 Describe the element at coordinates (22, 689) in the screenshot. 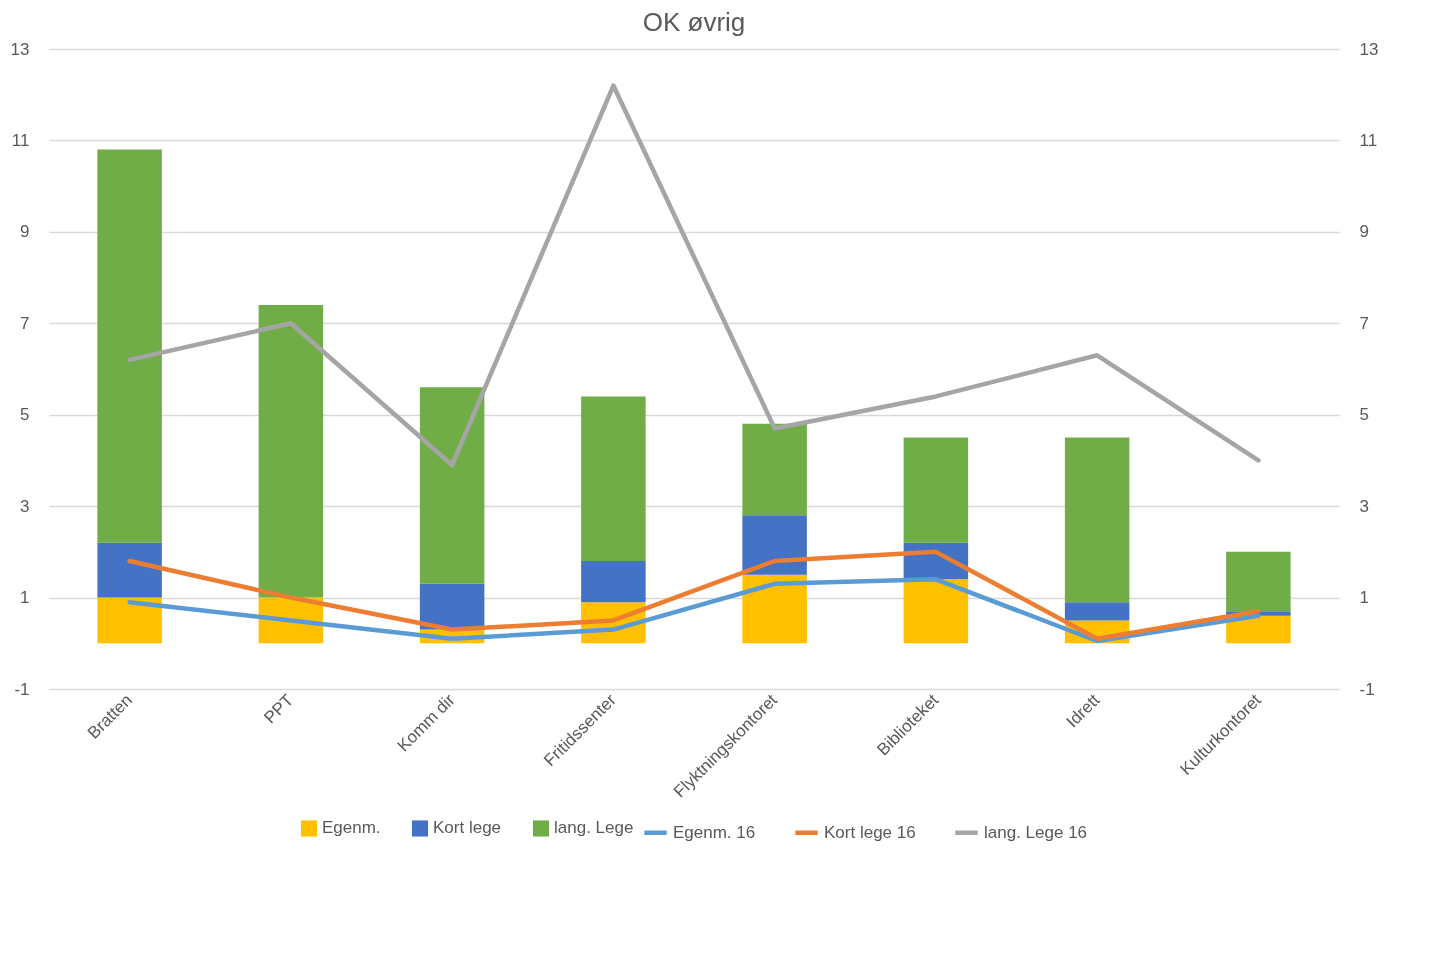

I see `y-tick-label: -1` at that location.